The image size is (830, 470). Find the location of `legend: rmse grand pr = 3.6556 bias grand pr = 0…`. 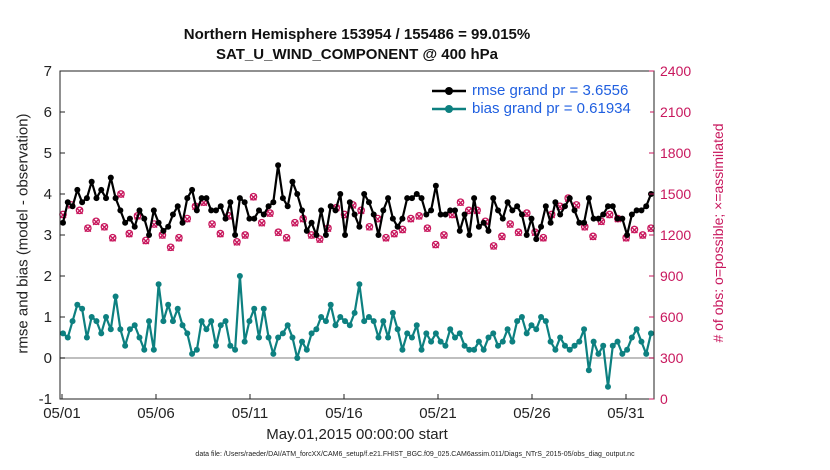

legend: rmse grand pr = 3.6556 bias grand pr = 0… is located at coordinates (539, 99).